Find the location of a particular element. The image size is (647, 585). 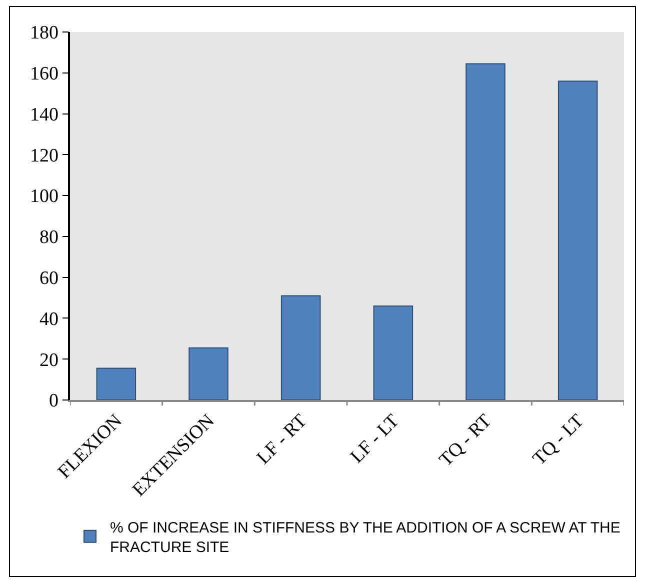

y-tick-label: 40 is located at coordinates (48, 319).